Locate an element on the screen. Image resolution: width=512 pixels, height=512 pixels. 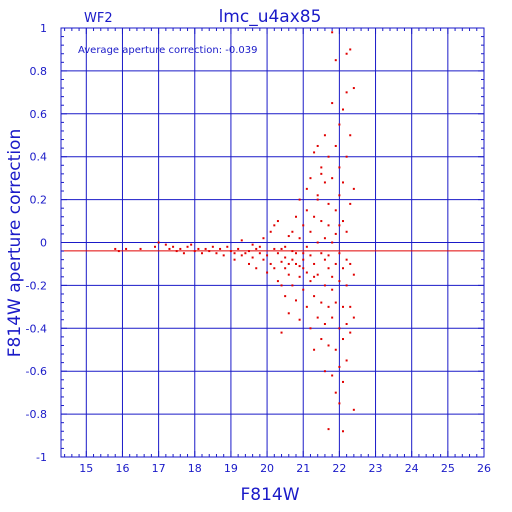
chart-title: lmc_u4ax85 is located at coordinates (270, 17).